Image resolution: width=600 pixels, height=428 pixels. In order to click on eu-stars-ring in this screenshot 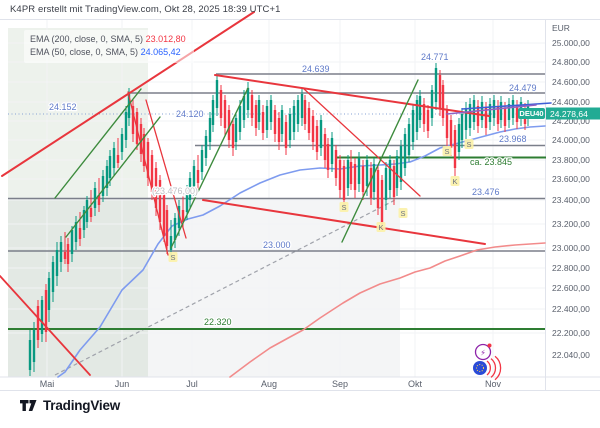, I will do `click(480, 368)`.